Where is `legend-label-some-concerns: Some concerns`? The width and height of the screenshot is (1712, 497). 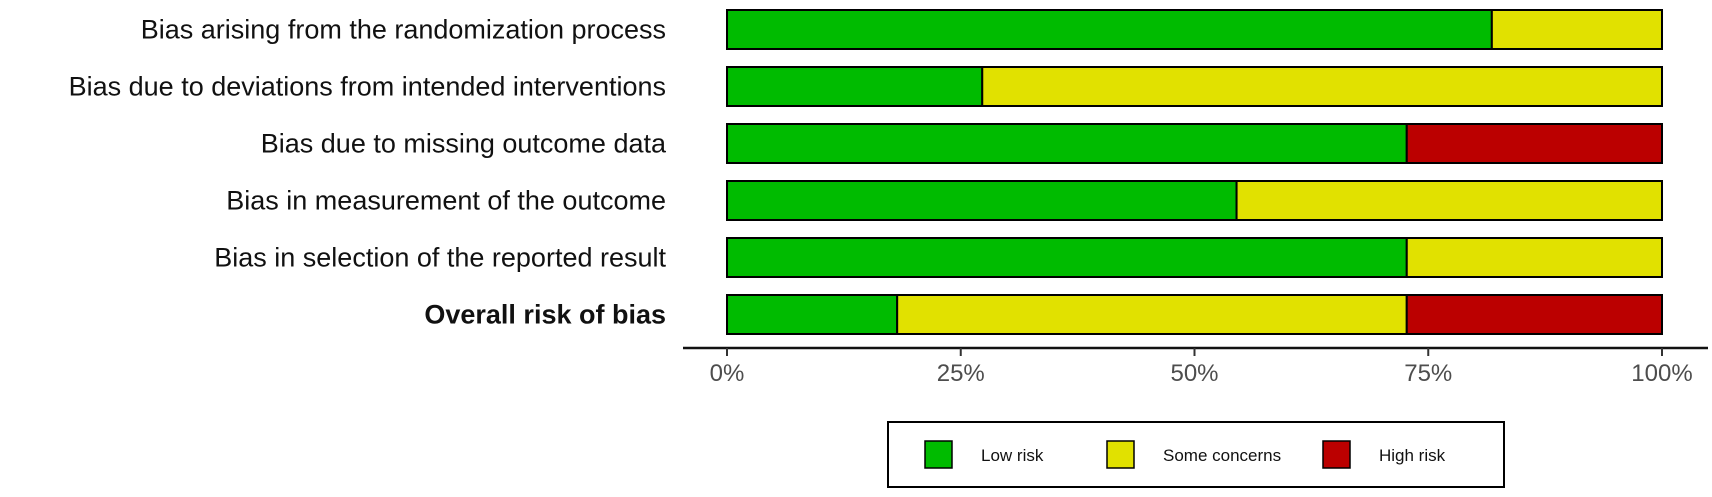
legend-label-some-concerns: Some concerns is located at coordinates (1222, 455).